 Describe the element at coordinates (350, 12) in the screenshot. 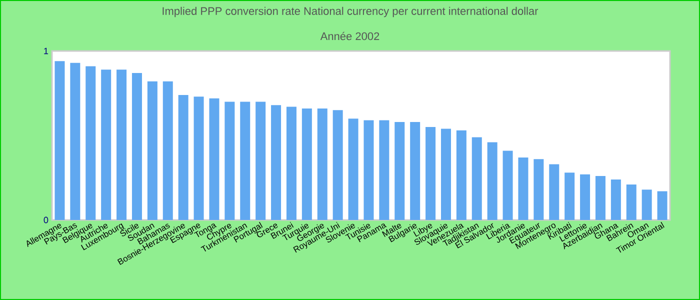

I see `chart-title: Implied PPP conversion rate National currency per current international dollar` at that location.